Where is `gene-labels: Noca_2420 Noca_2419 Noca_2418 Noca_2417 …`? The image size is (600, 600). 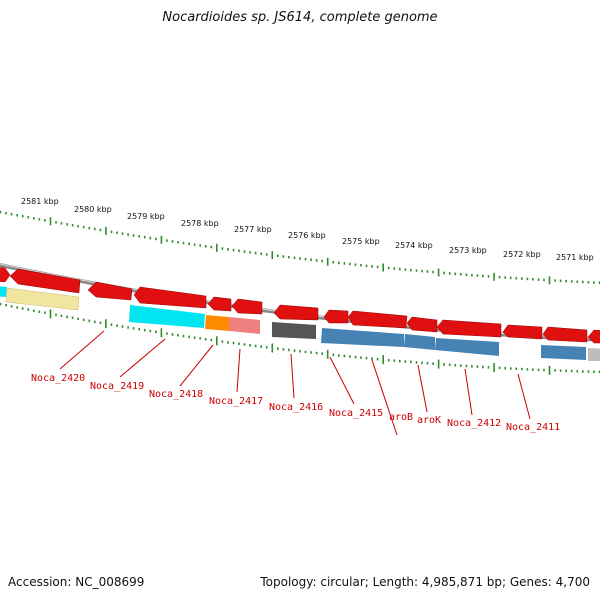 gene-labels: Noca_2420 Noca_2419 Noca_2418 Noca_2417 … is located at coordinates (295, 403).